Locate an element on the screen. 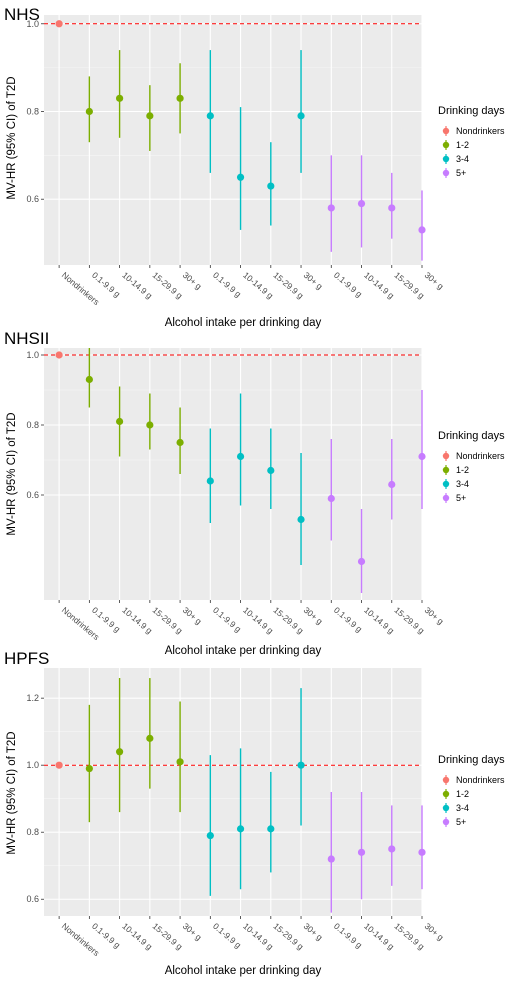 This screenshot has height=981, width=520. y-tick-label: 0.8 is located at coordinates (32, 832).